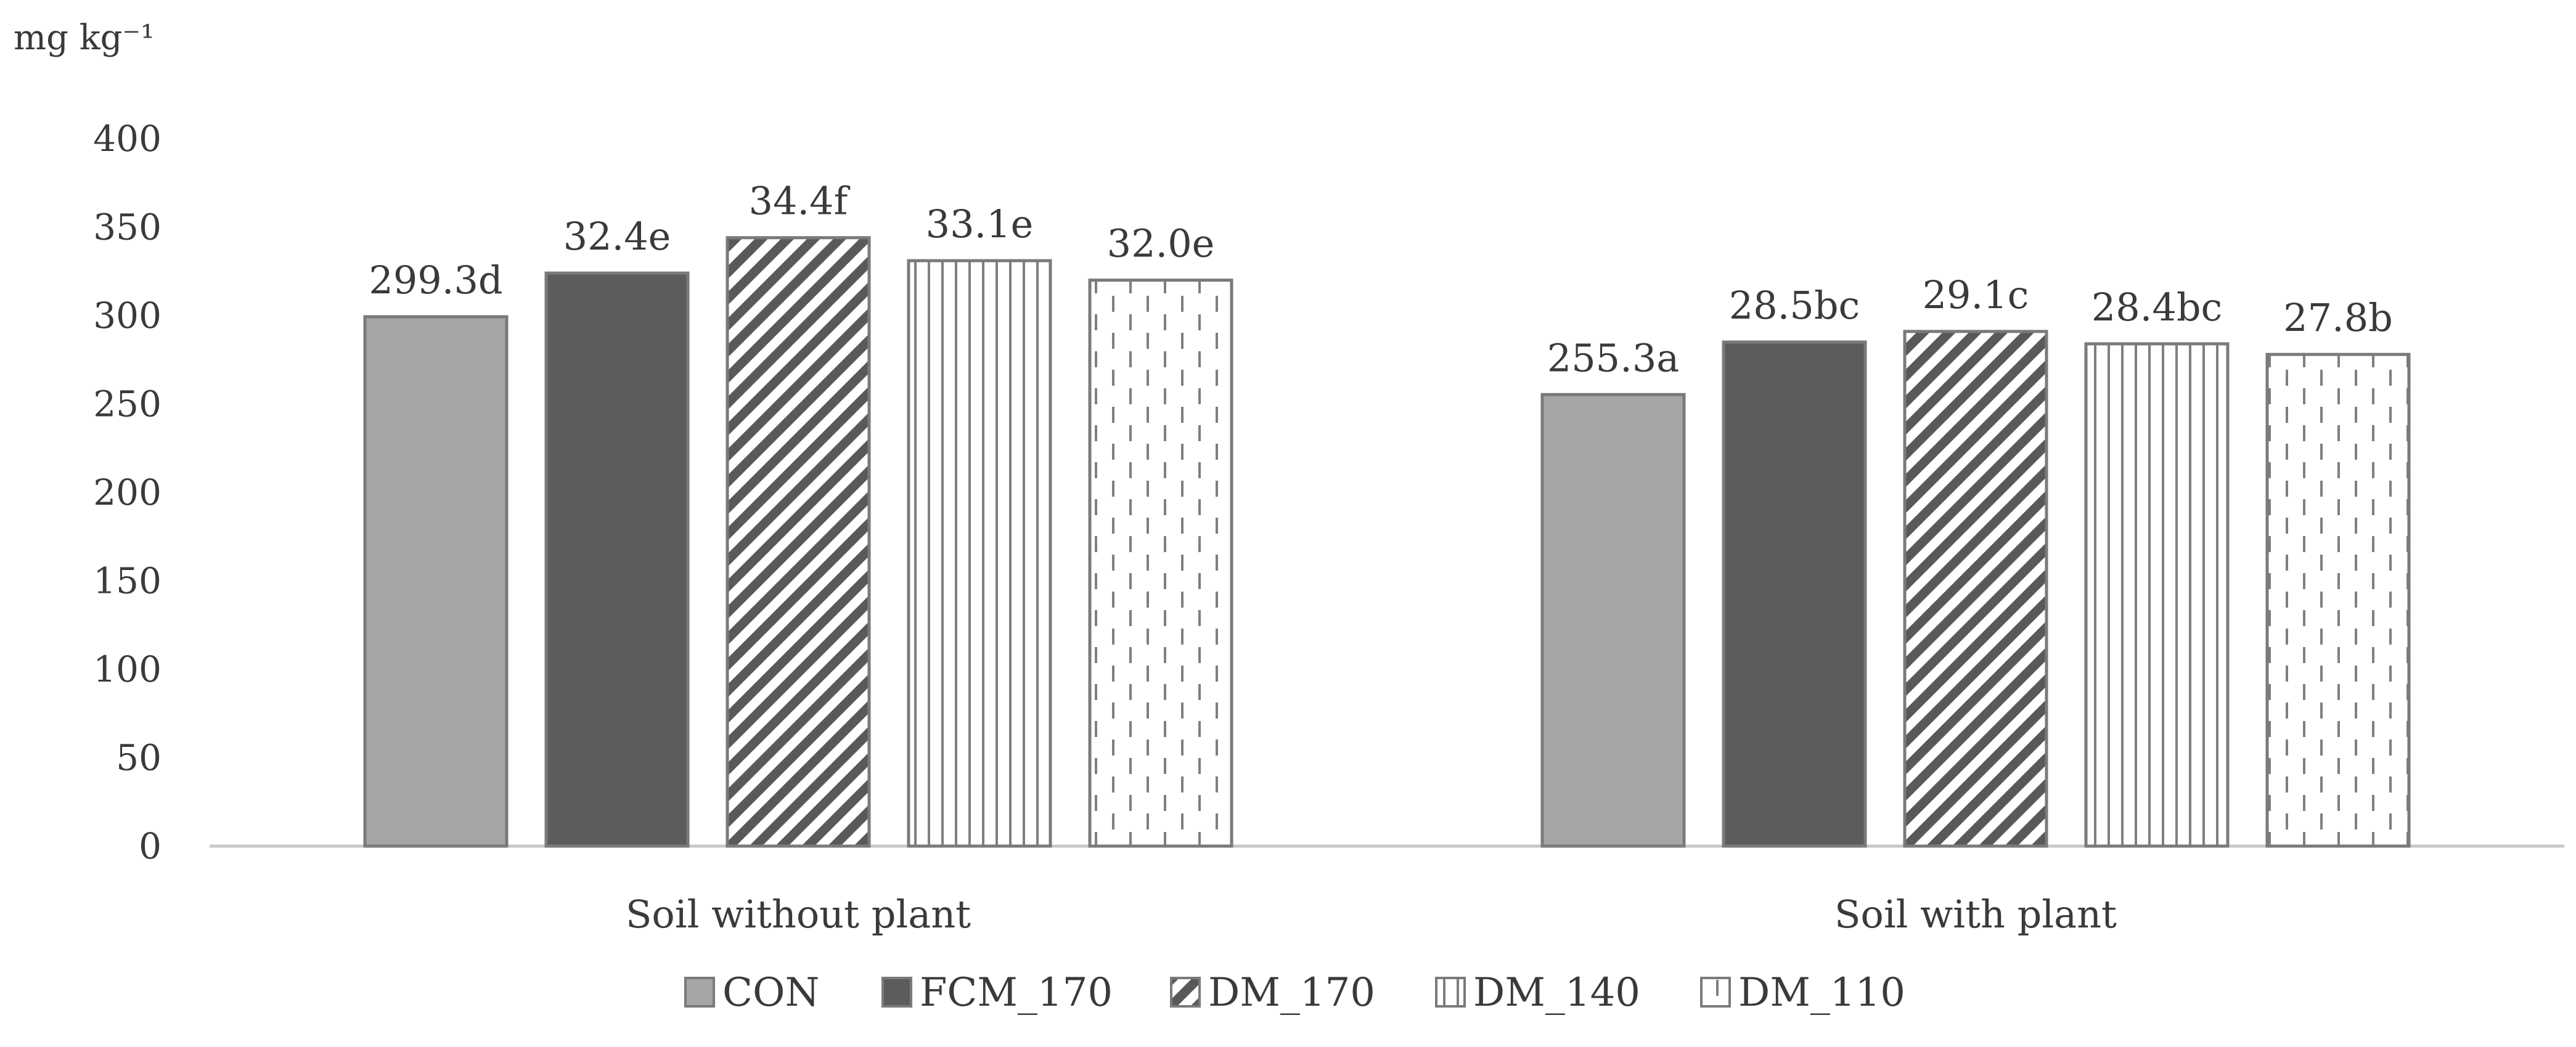  What do you see at coordinates (1016, 993) in the screenshot?
I see `legend-label-fcm-170: FCM_170` at bounding box center [1016, 993].